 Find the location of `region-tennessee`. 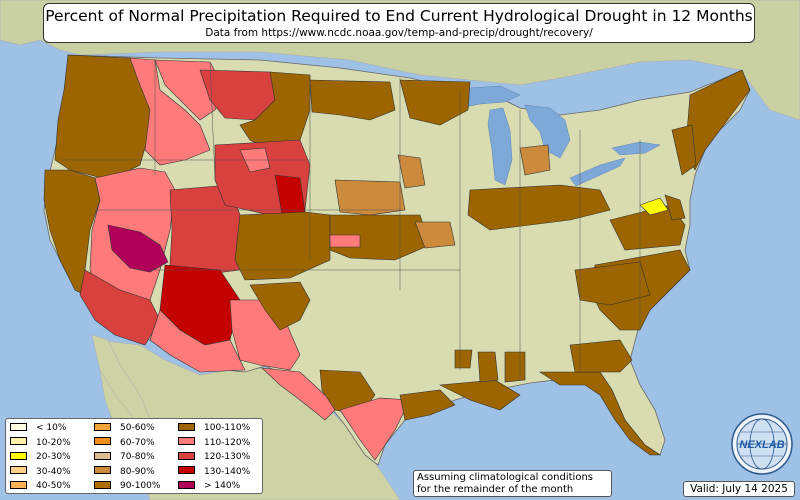

region-tennessee is located at coordinates (612, 283).